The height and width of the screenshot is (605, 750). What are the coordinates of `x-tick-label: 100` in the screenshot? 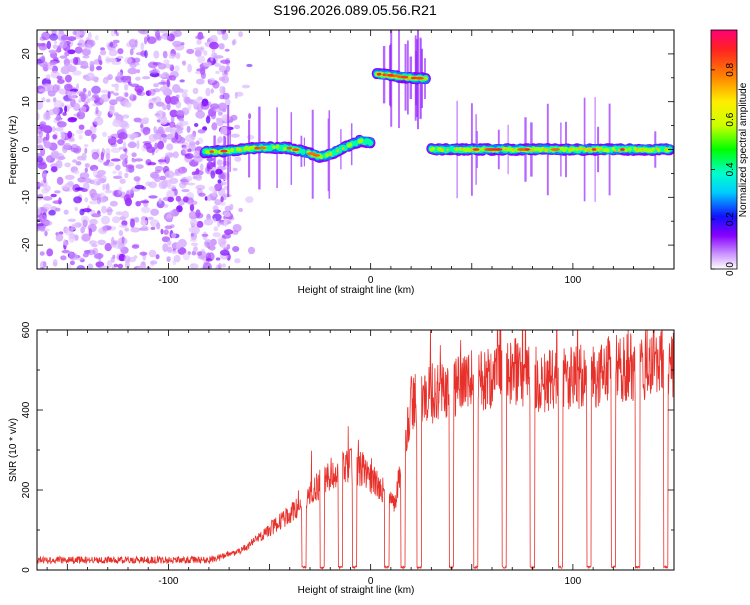 It's located at (573, 581).